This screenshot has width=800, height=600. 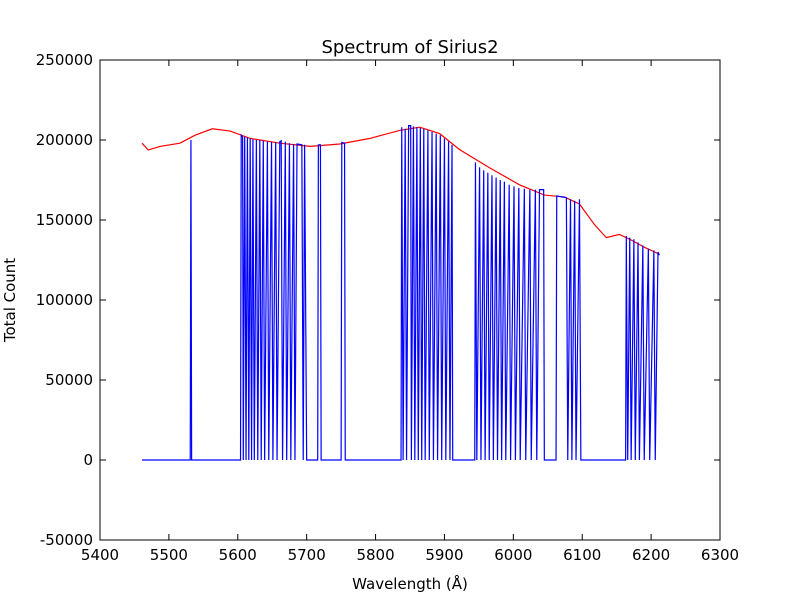 I want to click on y-tick-label: 50000, so click(x=69, y=380).